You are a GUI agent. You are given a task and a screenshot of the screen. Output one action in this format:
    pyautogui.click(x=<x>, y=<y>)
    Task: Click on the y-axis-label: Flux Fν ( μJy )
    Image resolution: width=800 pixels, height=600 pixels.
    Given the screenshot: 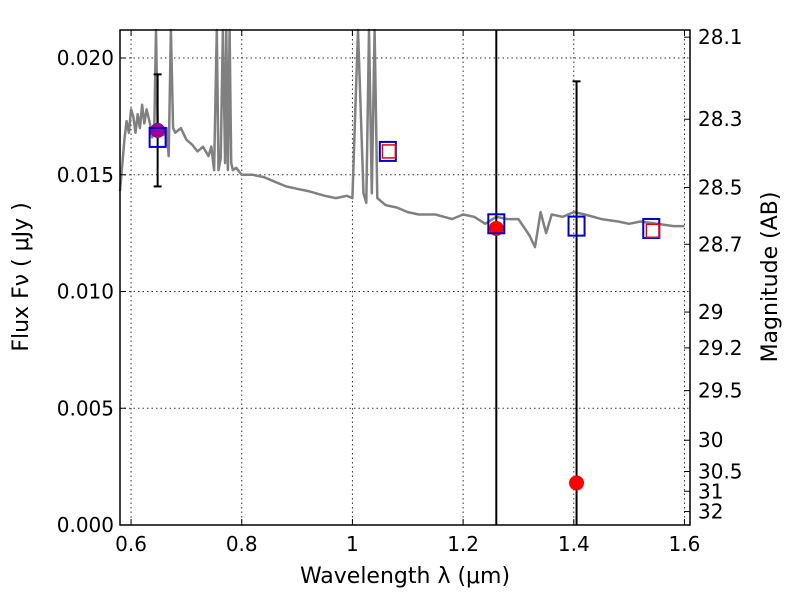 What is the action you would take?
    pyautogui.click(x=21, y=276)
    